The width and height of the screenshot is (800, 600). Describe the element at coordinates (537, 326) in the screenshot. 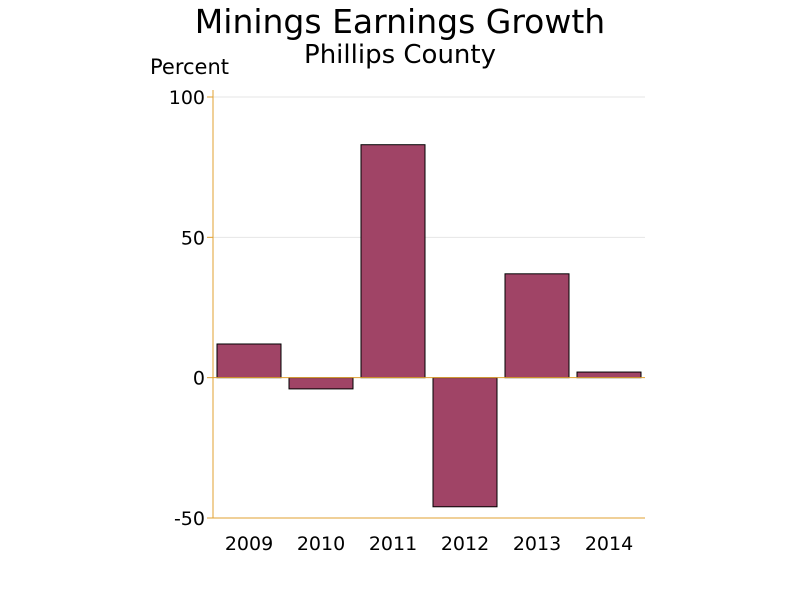

I see `bar-2013` at that location.